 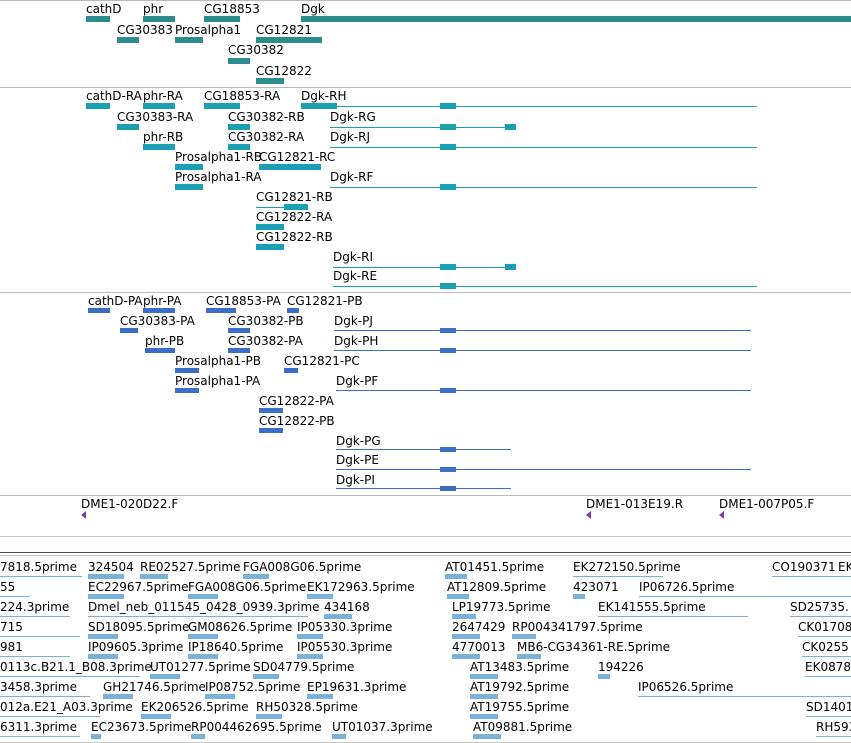 What do you see at coordinates (219, 157) in the screenshot?
I see `rna-label-Prosalpha1-RB: Prosalpha1-RB` at bounding box center [219, 157].